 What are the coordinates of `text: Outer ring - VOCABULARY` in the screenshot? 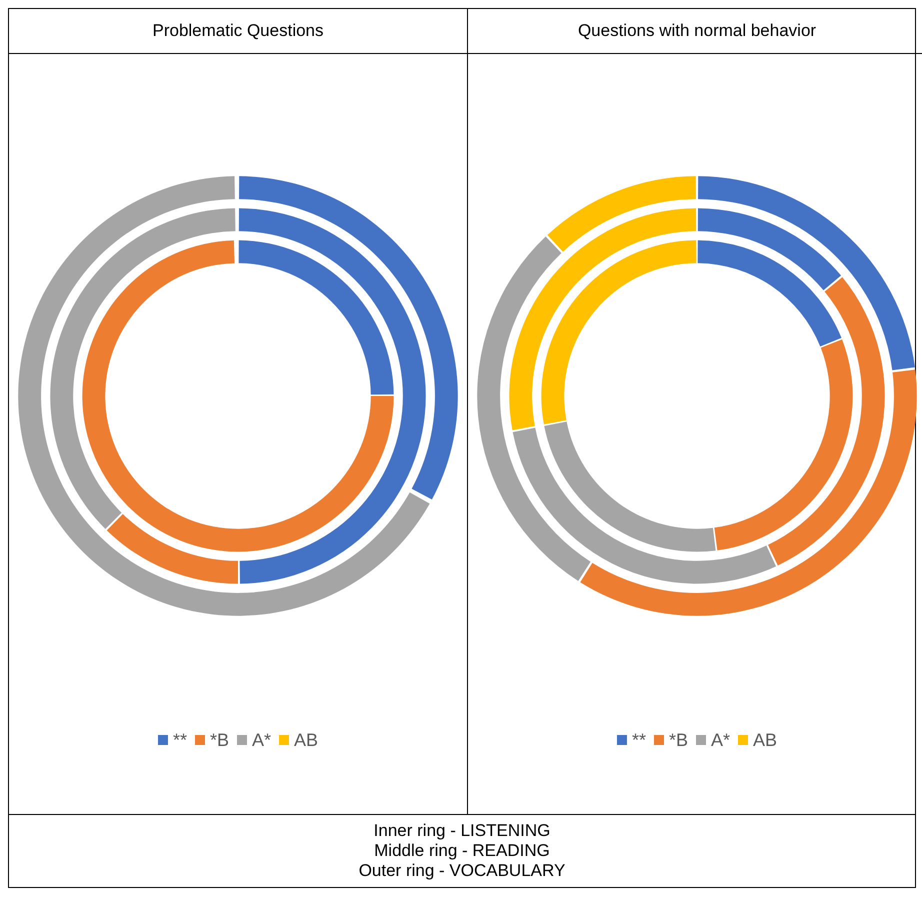 It's located at (462, 871).